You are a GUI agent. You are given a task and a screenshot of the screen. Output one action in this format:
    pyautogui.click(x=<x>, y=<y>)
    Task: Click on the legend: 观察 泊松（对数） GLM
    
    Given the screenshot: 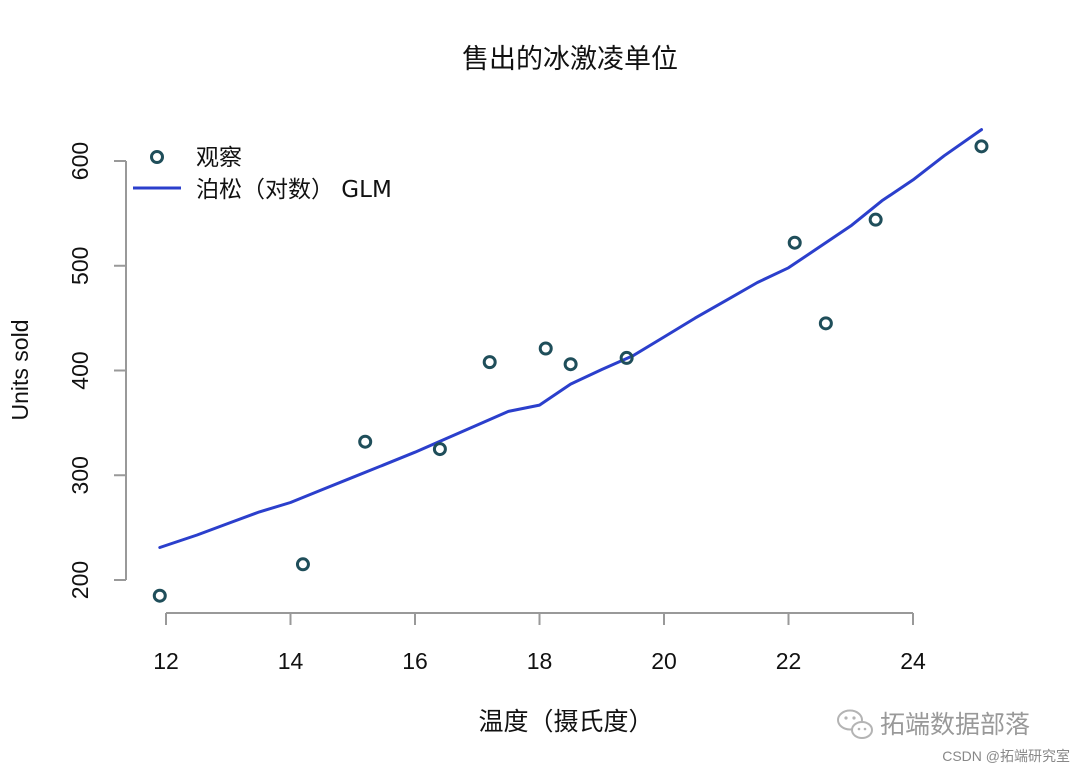 What is the action you would take?
    pyautogui.click(x=262, y=174)
    